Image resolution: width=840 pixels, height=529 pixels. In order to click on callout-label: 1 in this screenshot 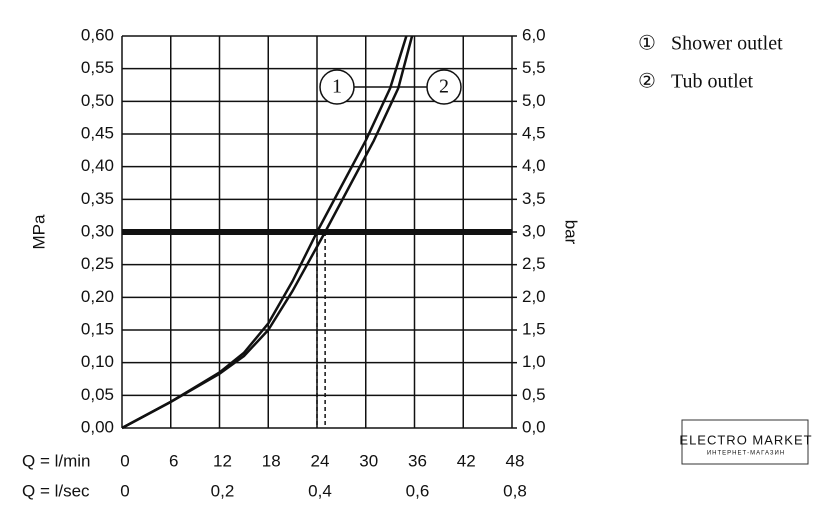, I will do `click(337, 87)`.